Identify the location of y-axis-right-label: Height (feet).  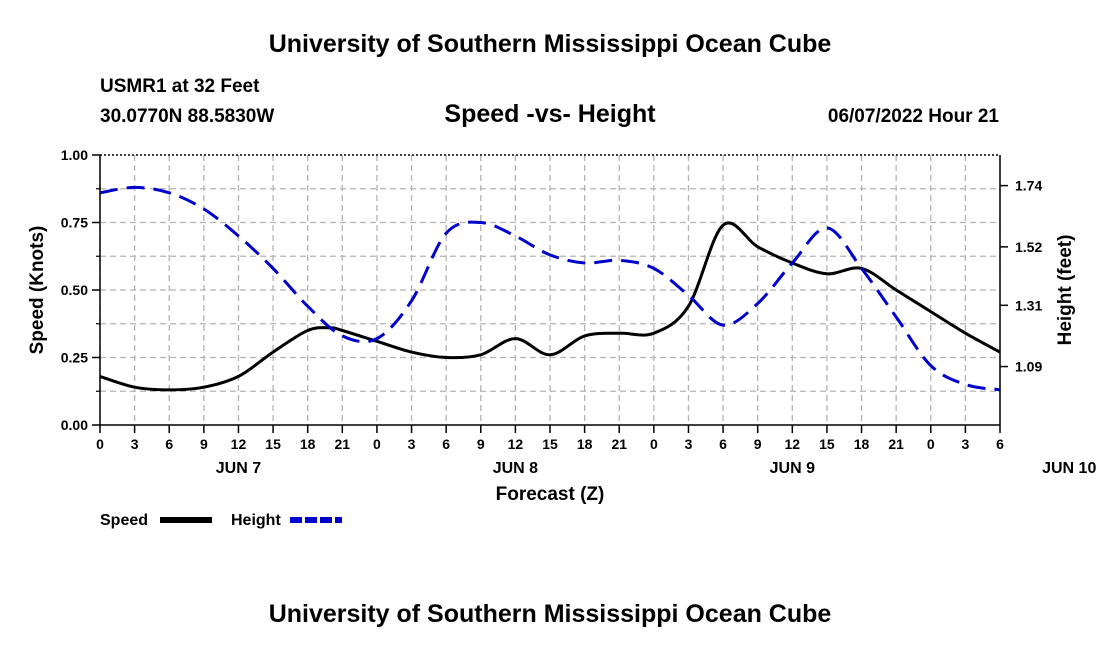
(1065, 290).